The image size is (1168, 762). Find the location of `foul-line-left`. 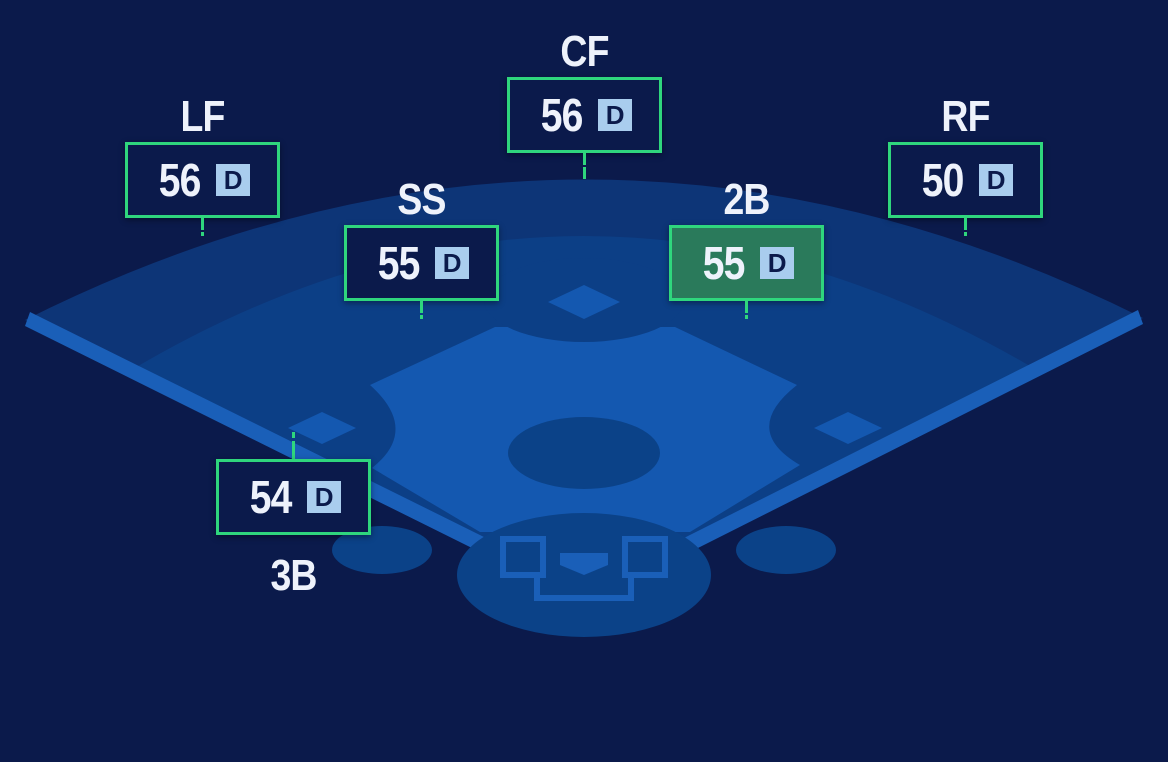

foul-line-left is located at coordinates (257, 432).